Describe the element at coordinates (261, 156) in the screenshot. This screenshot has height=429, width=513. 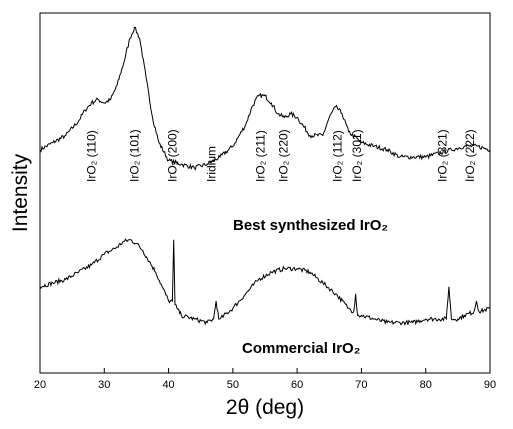
I see `peak-label: IrO₂ (211)` at that location.